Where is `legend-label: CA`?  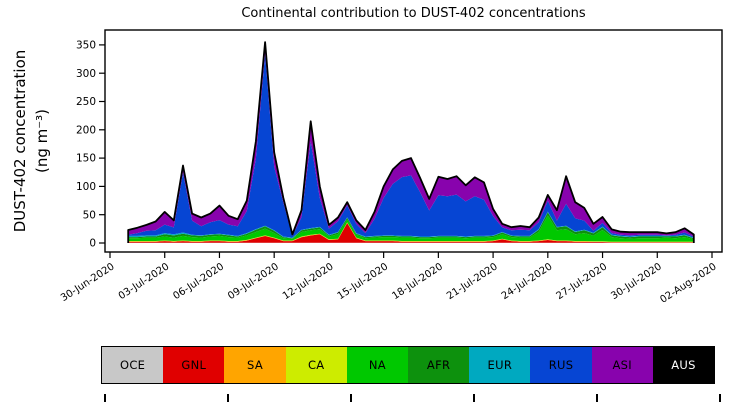
legend-label: CA is located at coordinates (316, 365).